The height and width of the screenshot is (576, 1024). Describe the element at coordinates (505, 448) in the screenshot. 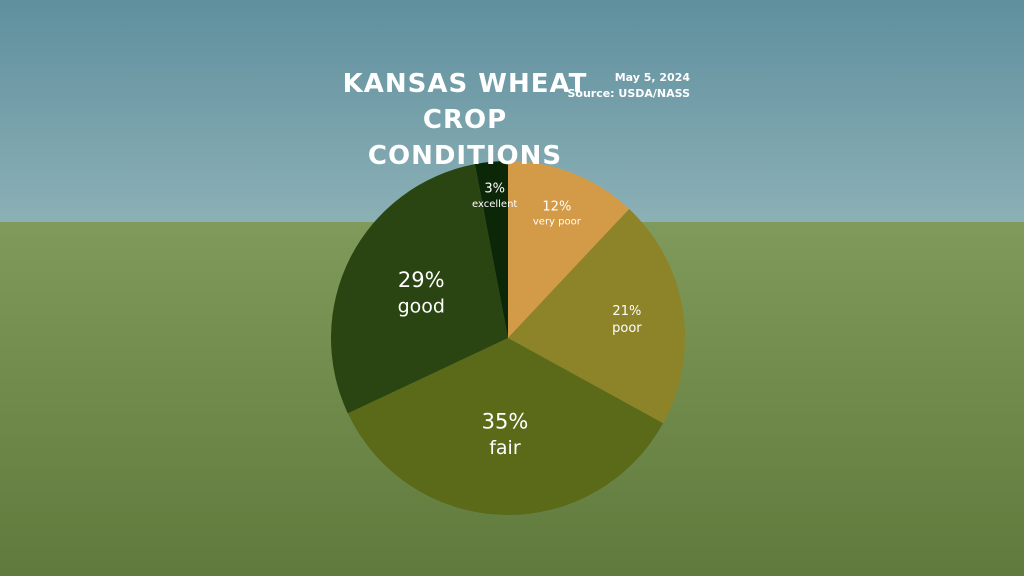

I see `category-label: fair` at that location.